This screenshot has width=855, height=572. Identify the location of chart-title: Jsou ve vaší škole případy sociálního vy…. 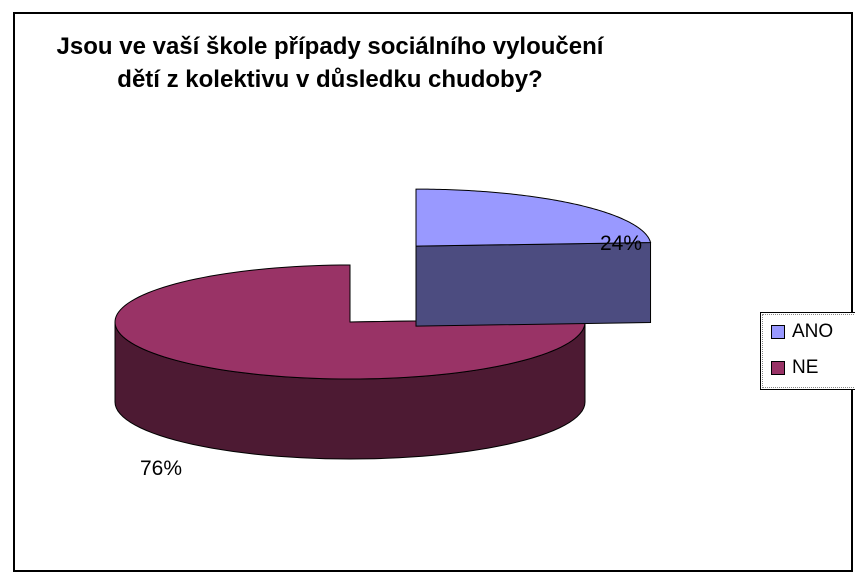
(330, 63).